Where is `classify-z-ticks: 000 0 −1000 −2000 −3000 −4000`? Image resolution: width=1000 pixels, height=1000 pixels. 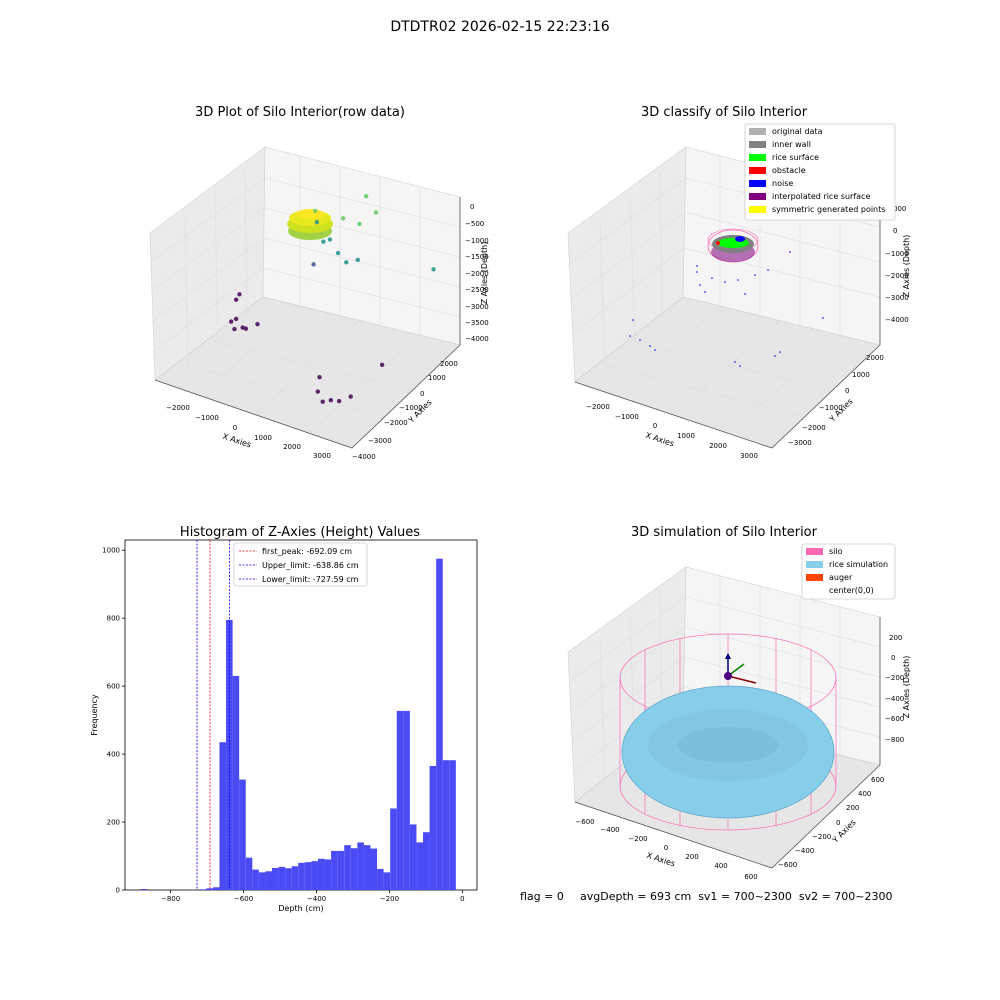 classify-z-ticks: 000 0 −1000 −2000 −3000 −4000 is located at coordinates (897, 264).